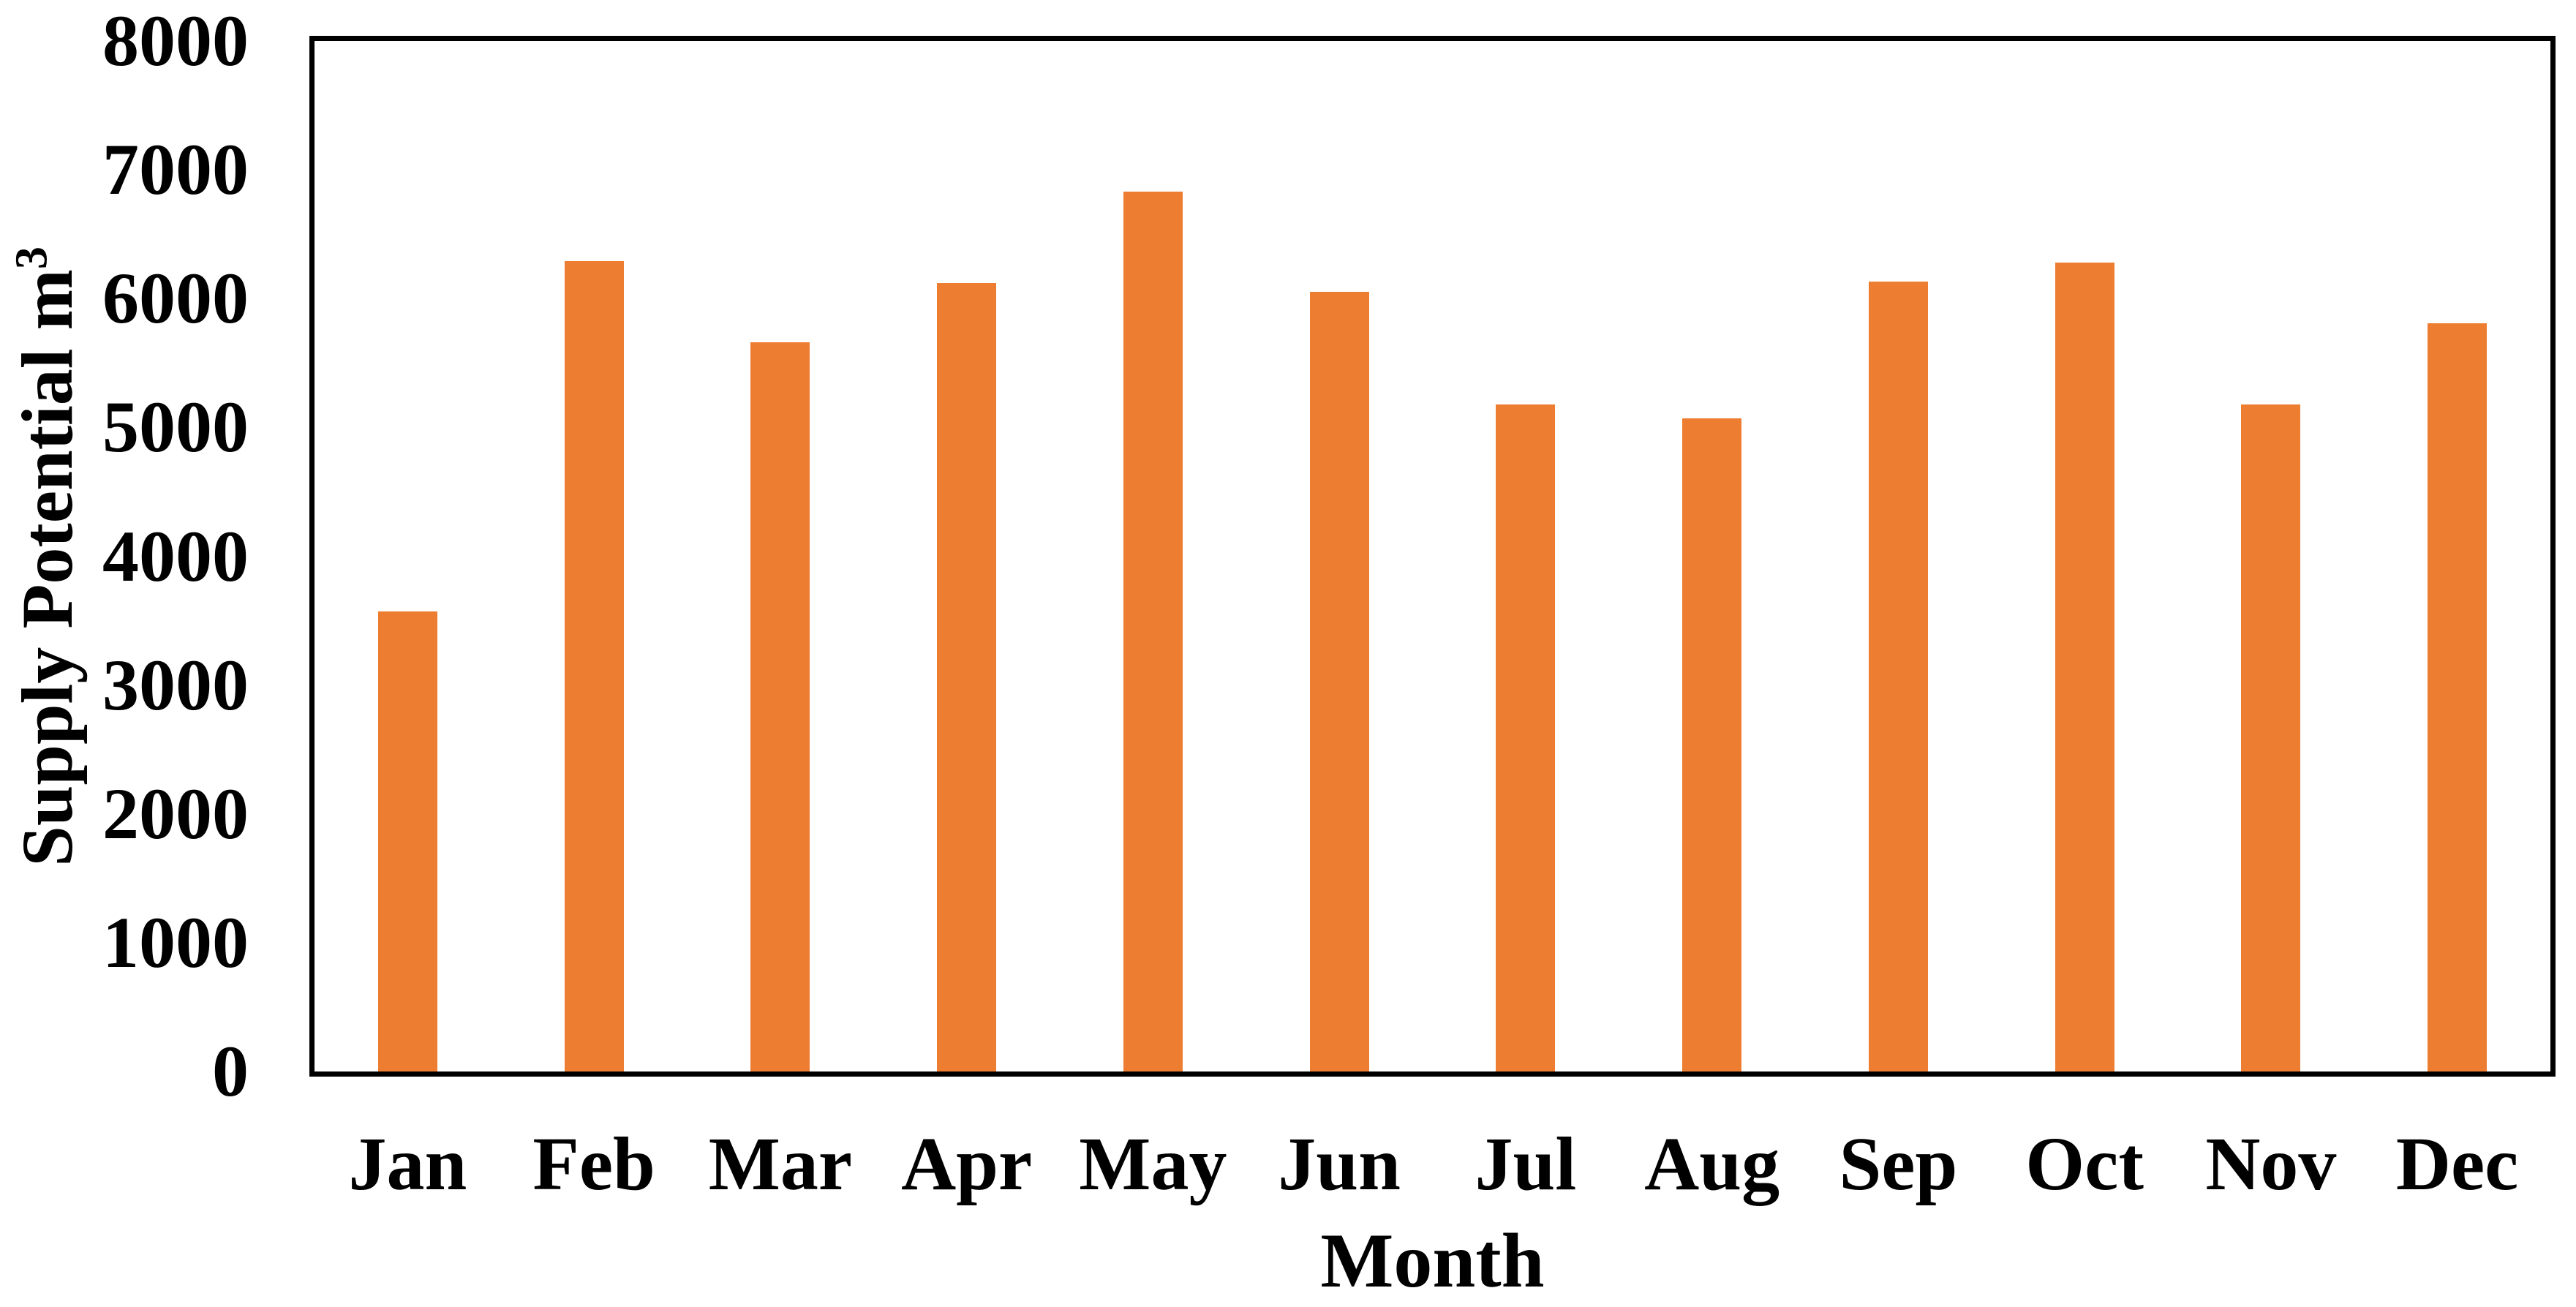 This screenshot has height=1307, width=2576. Describe the element at coordinates (2271, 738) in the screenshot. I see `bar-nov` at that location.